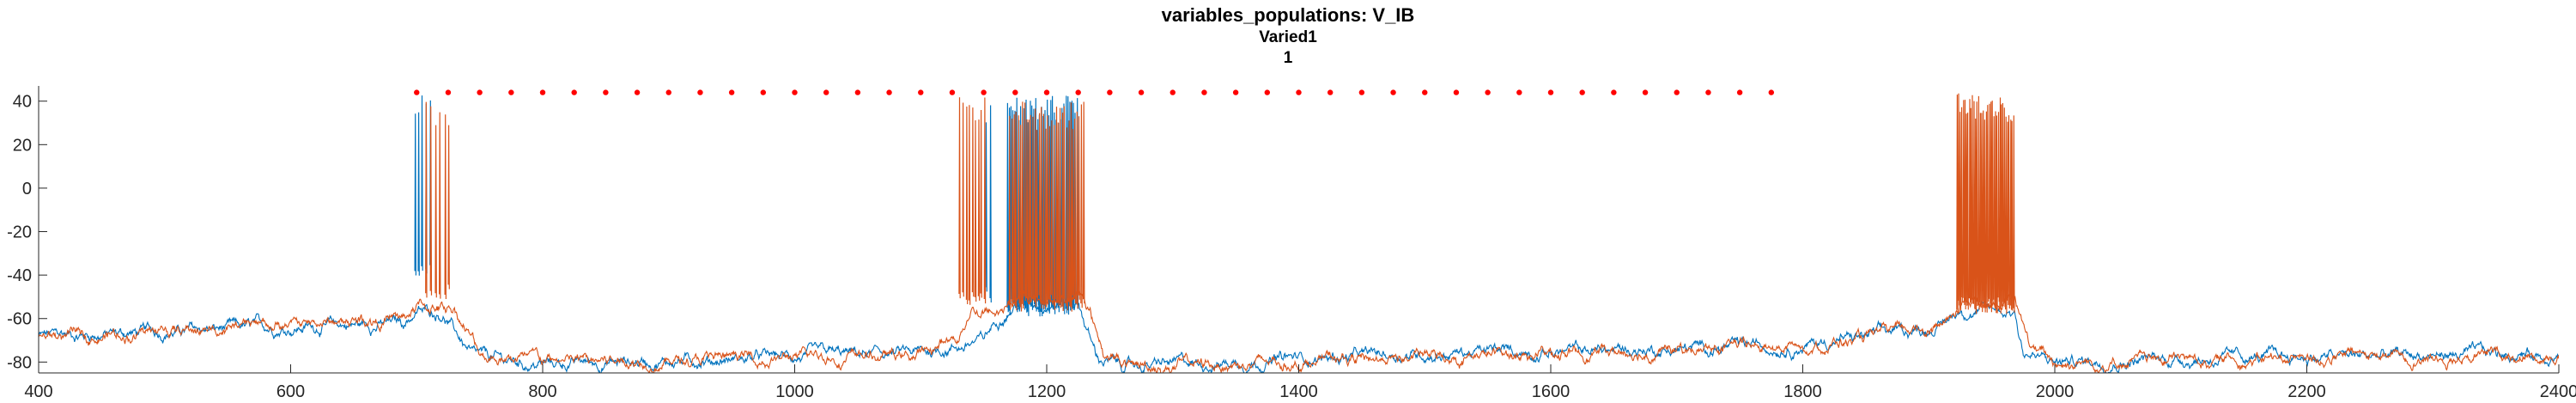  I want to click on x-tick-label: 1200, so click(1047, 391).